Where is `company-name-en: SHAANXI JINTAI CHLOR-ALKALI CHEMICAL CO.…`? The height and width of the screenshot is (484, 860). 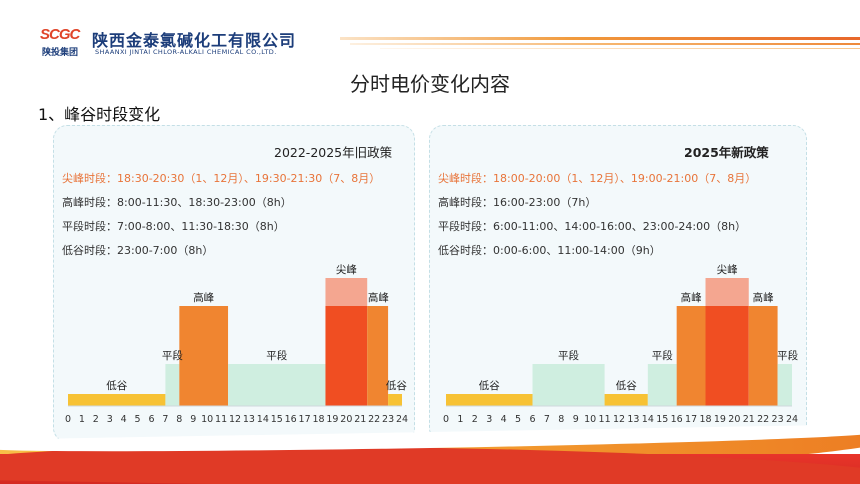 company-name-en: SHAANXI JINTAI CHLOR-ALKALI CHEMICAL CO.… is located at coordinates (186, 52).